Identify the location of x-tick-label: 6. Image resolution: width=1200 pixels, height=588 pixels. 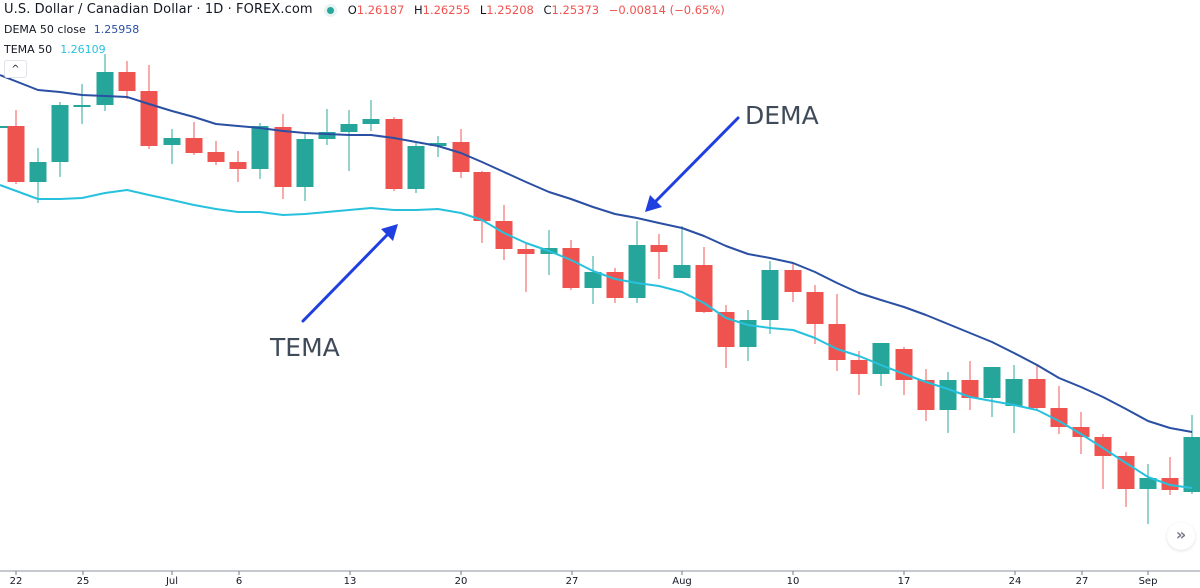
(239, 581).